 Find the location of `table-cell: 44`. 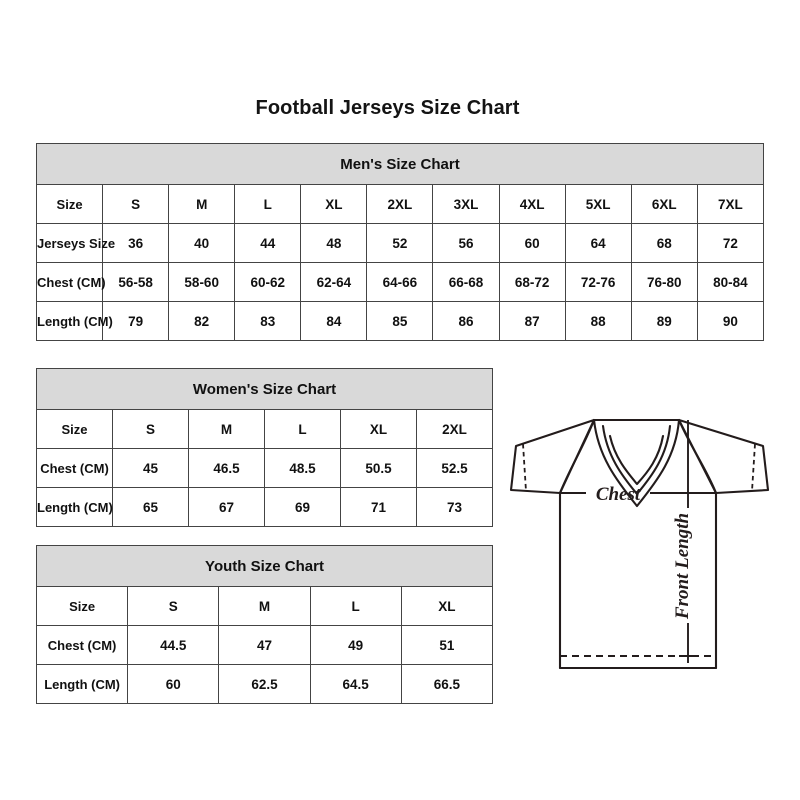

table-cell: 44 is located at coordinates (268, 243).